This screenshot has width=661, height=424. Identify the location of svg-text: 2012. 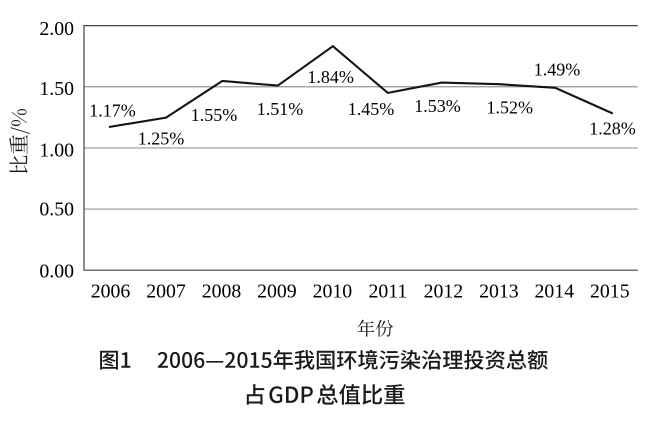
(444, 292).